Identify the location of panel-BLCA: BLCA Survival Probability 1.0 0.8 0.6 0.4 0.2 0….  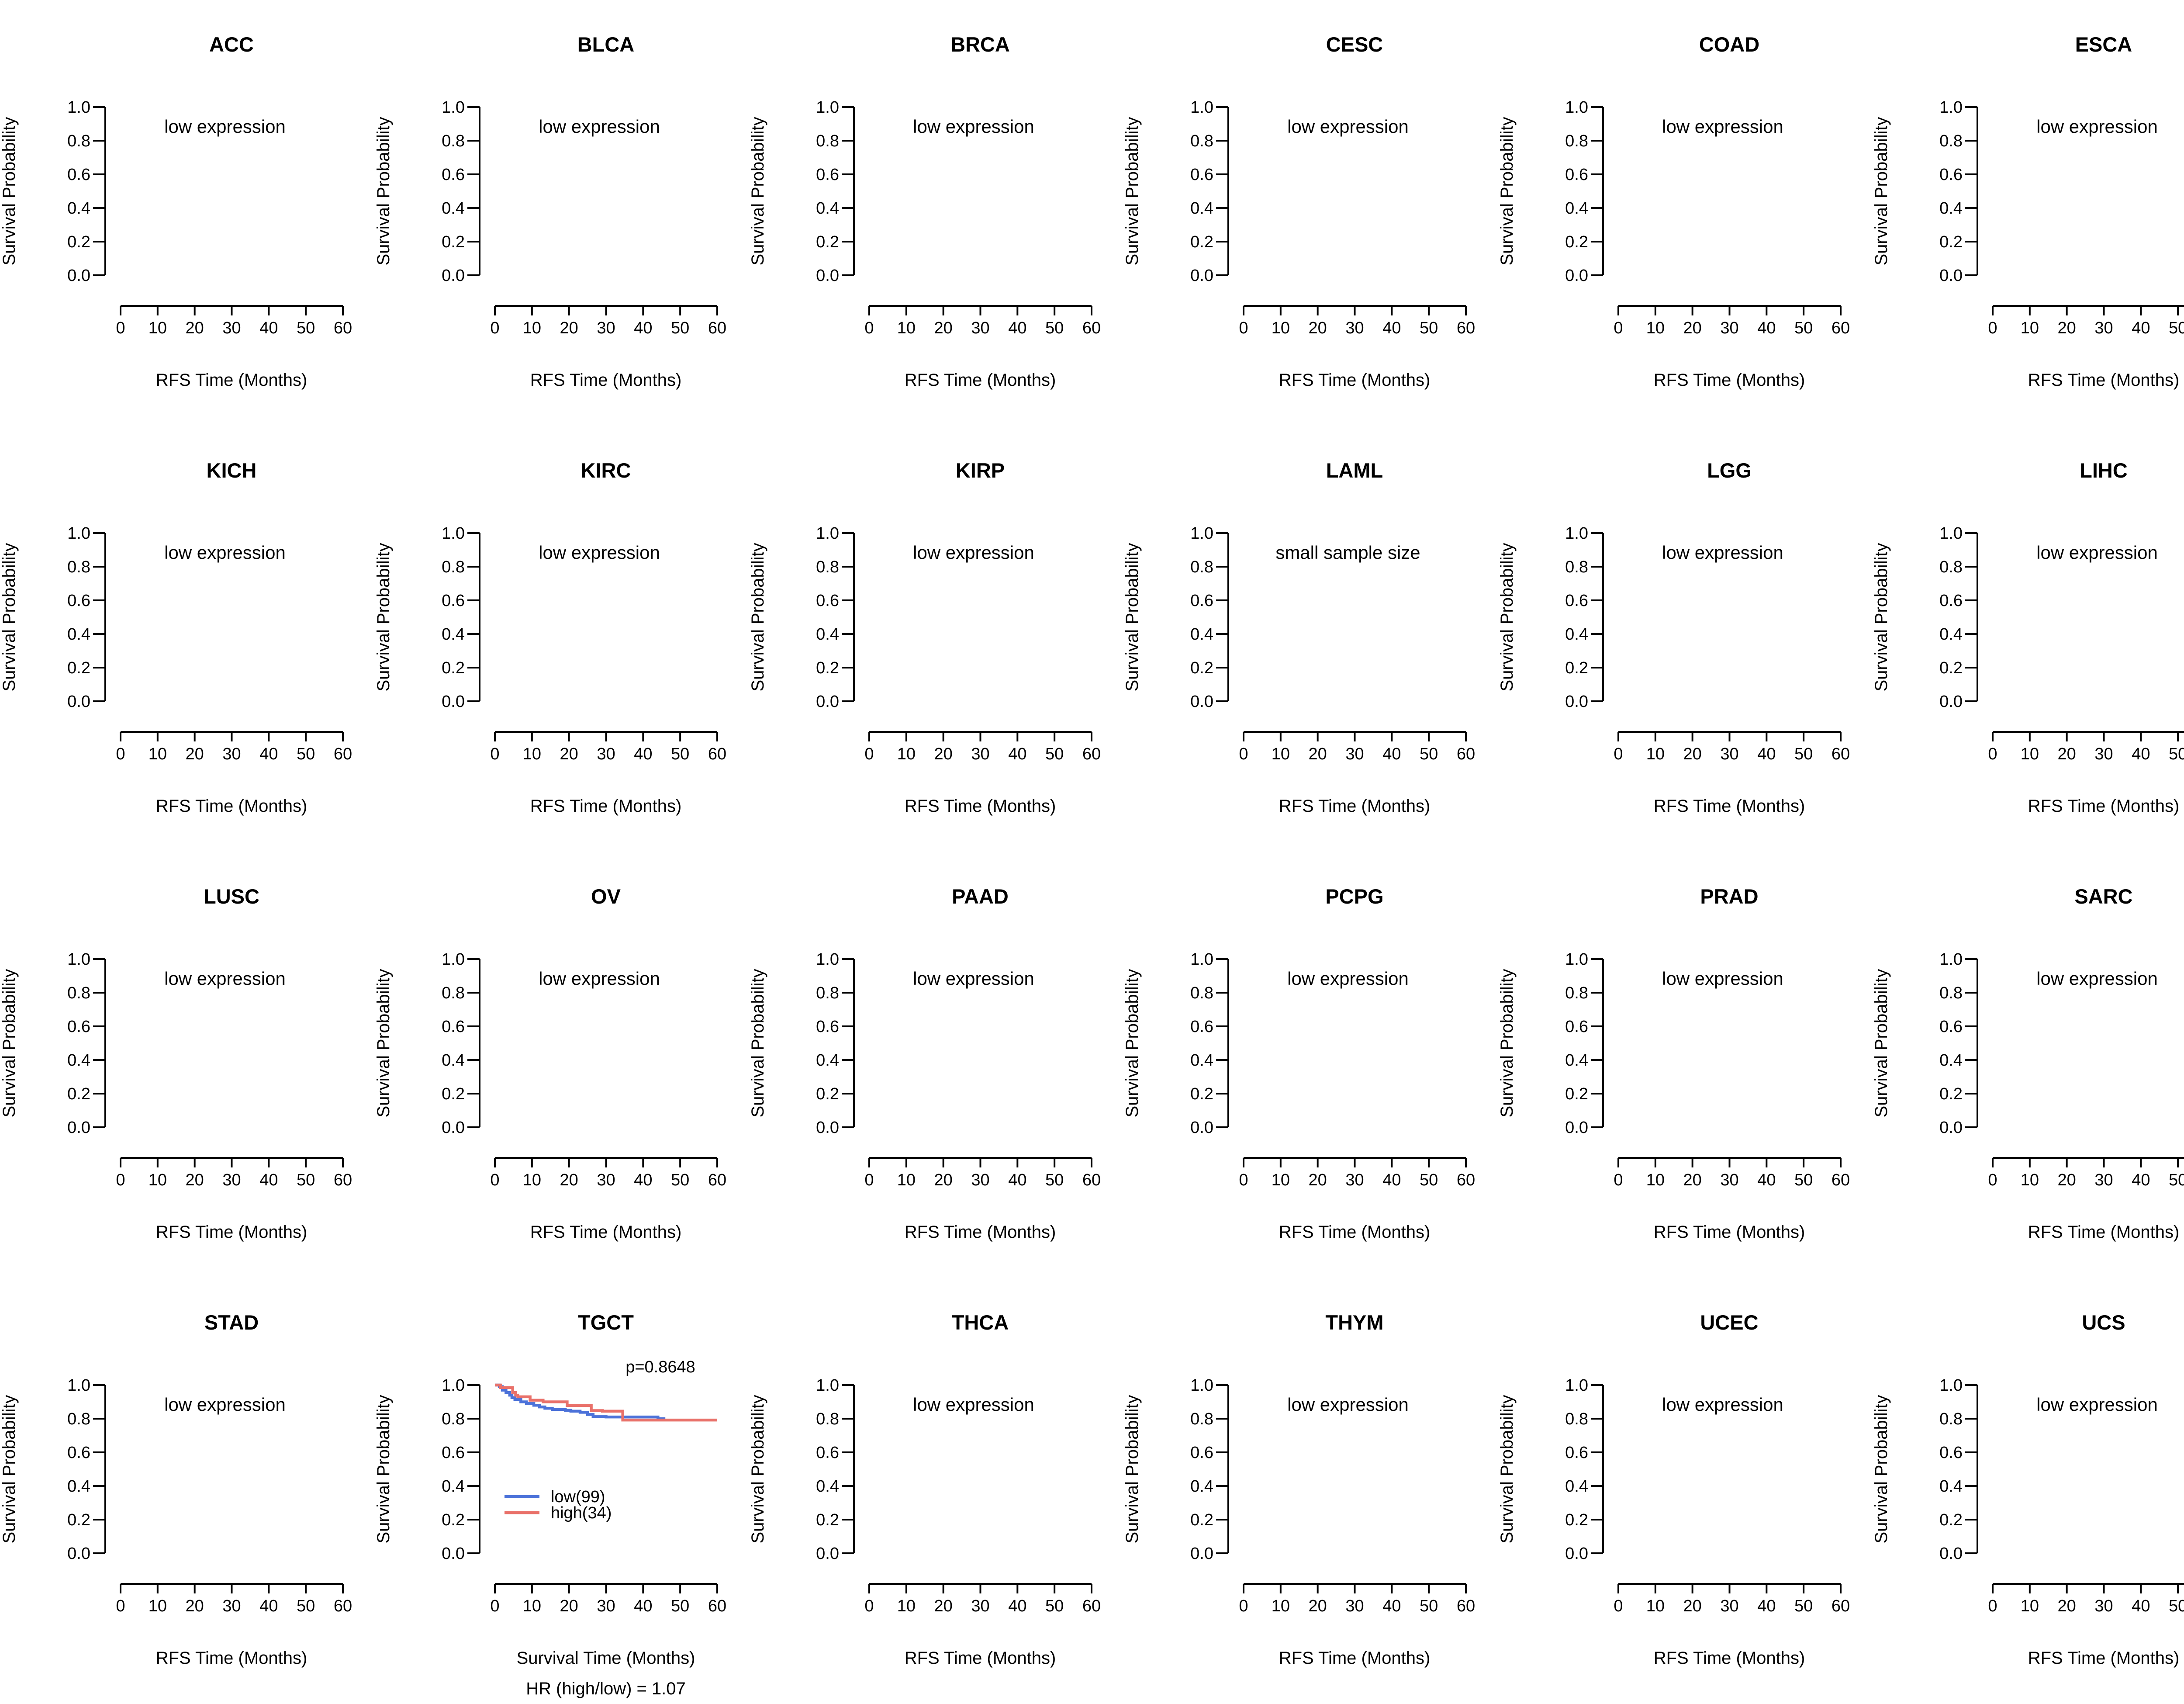
(561, 213).